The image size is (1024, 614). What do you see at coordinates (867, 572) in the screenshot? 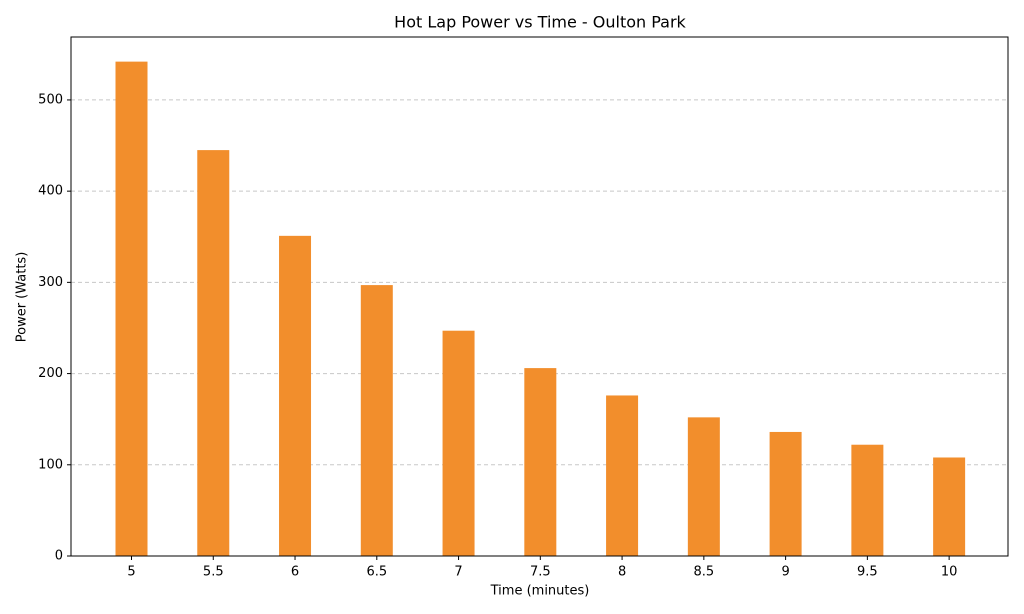
I see `x-tick-label: 9.5` at bounding box center [867, 572].